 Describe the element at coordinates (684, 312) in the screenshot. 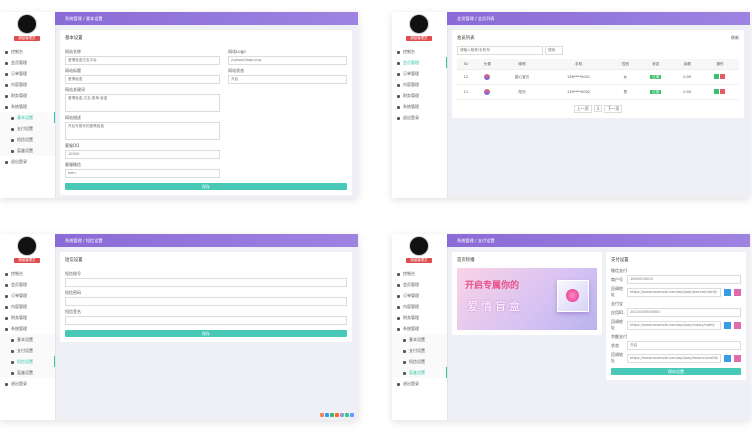

I see `input: 2021000000000` at that location.